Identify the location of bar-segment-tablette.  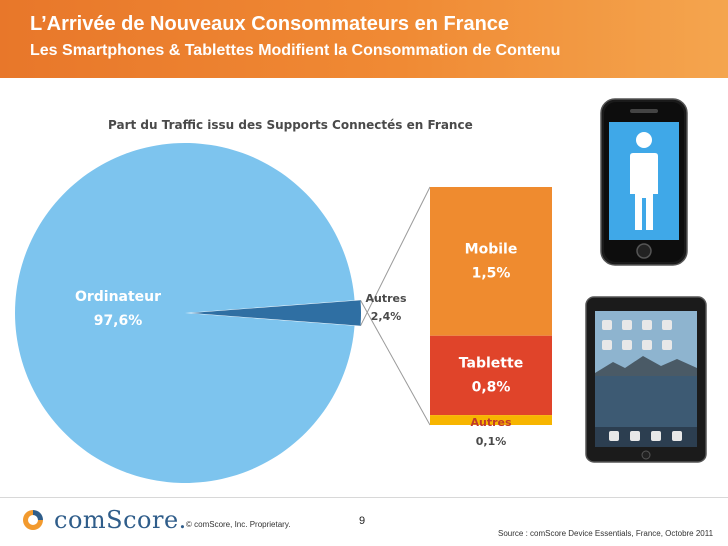
(491, 375).